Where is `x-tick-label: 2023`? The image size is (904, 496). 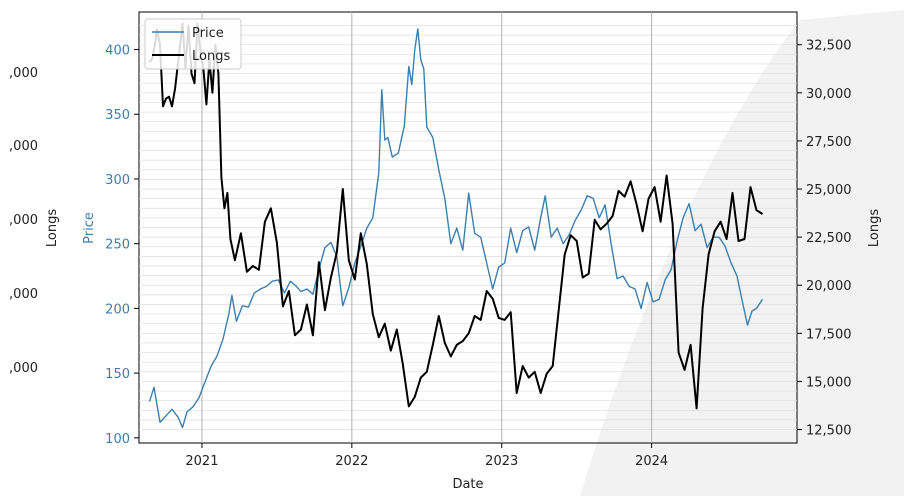
x-tick-label: 2023 is located at coordinates (501, 461).